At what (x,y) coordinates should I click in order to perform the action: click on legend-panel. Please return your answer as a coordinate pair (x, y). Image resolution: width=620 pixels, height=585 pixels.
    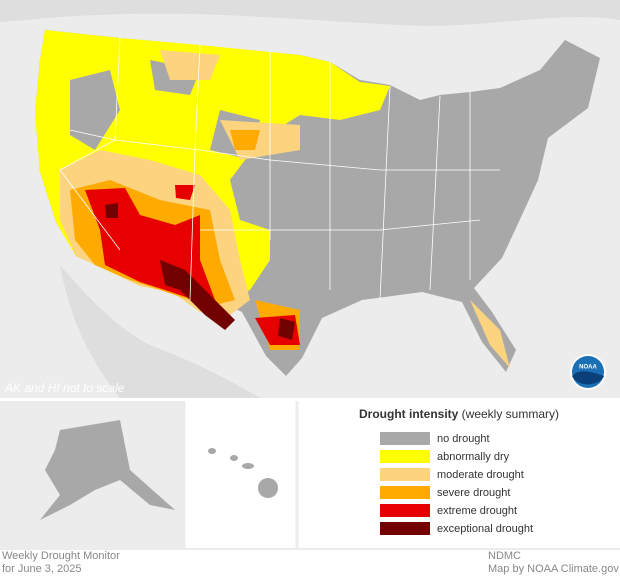
    Looking at the image, I should click on (459, 474).